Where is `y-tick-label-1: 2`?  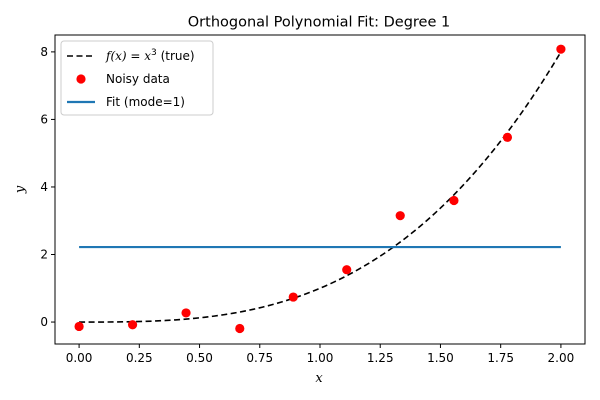
y-tick-label-1: 2 is located at coordinates (44, 255).